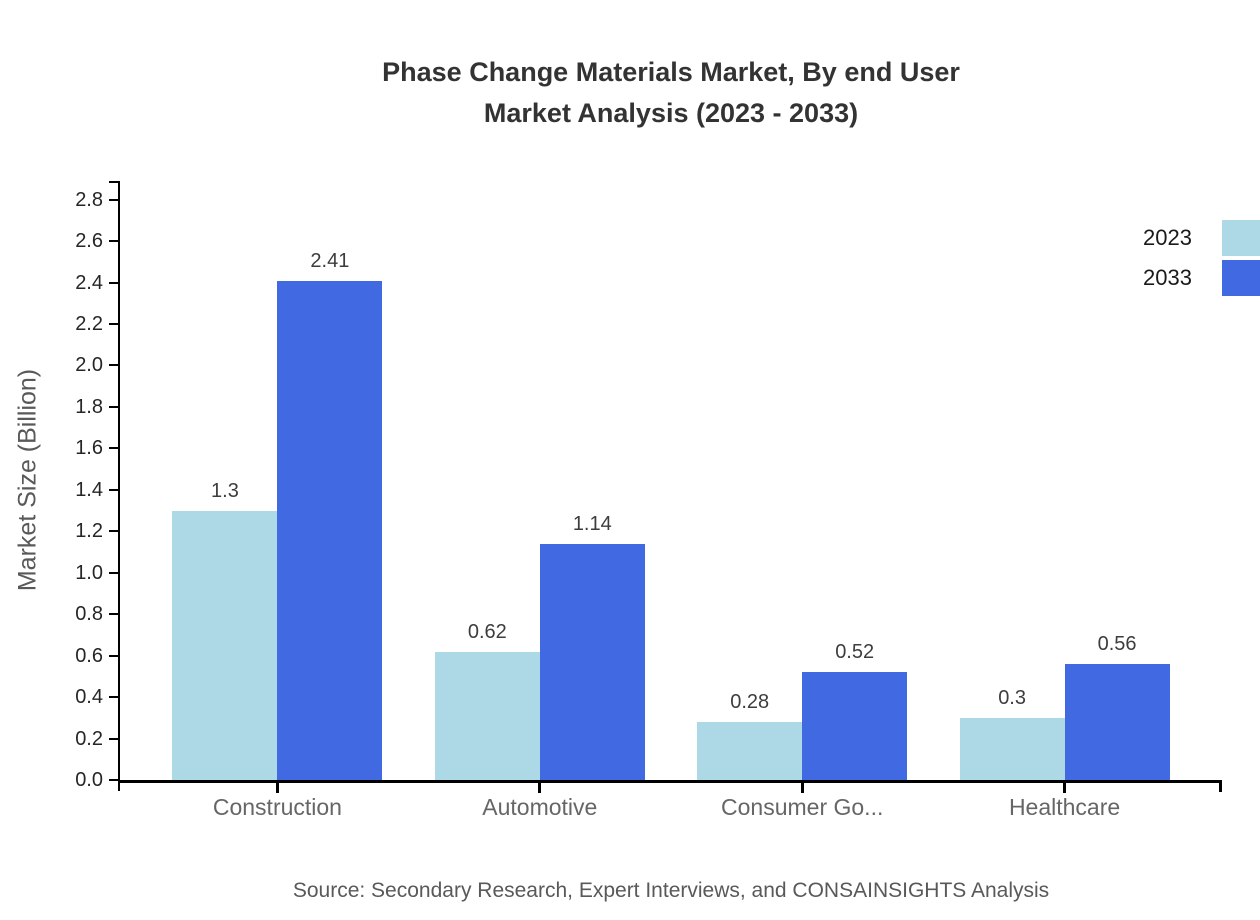 The image size is (1260, 920). Describe the element at coordinates (27, 480) in the screenshot. I see `y-axis-title: Market Size (Billion)` at that location.